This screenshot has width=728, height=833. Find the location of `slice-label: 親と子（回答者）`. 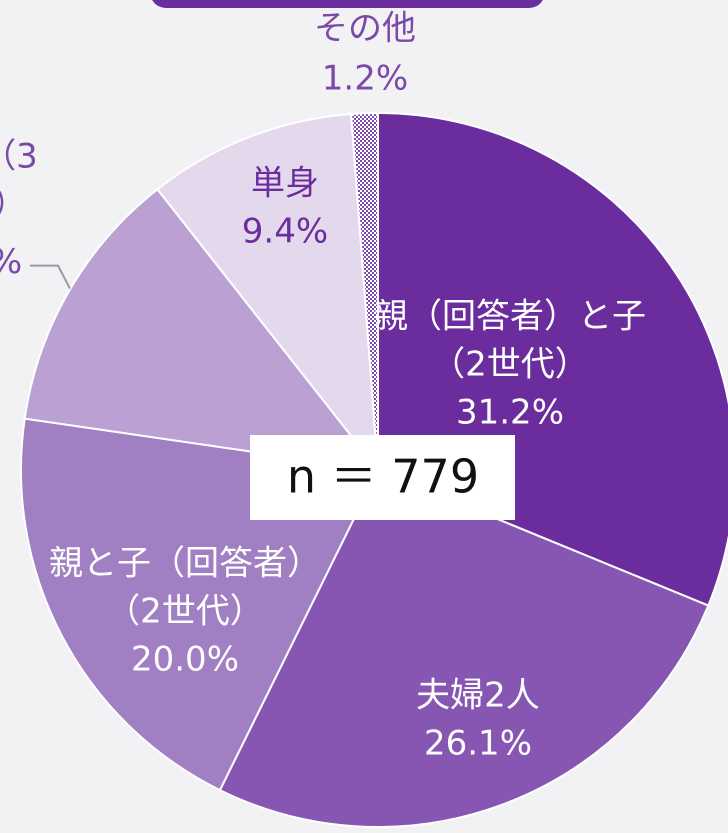

slice-label: 親と子（回答者） is located at coordinates (185, 564).